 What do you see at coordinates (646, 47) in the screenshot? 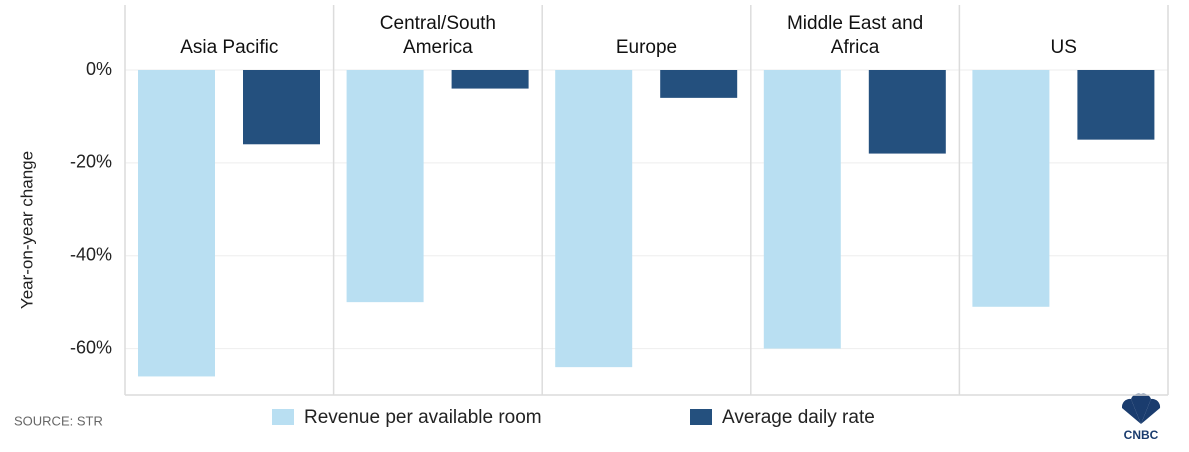
I see `facet-title: Europe` at bounding box center [646, 47].